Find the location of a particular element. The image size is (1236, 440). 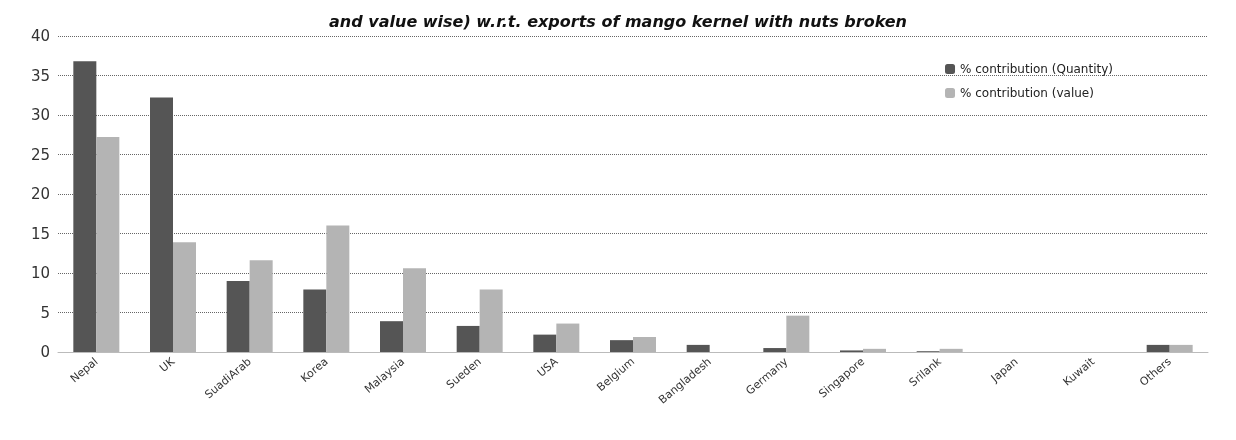

y-tick-label: 40 is located at coordinates (40, 36).